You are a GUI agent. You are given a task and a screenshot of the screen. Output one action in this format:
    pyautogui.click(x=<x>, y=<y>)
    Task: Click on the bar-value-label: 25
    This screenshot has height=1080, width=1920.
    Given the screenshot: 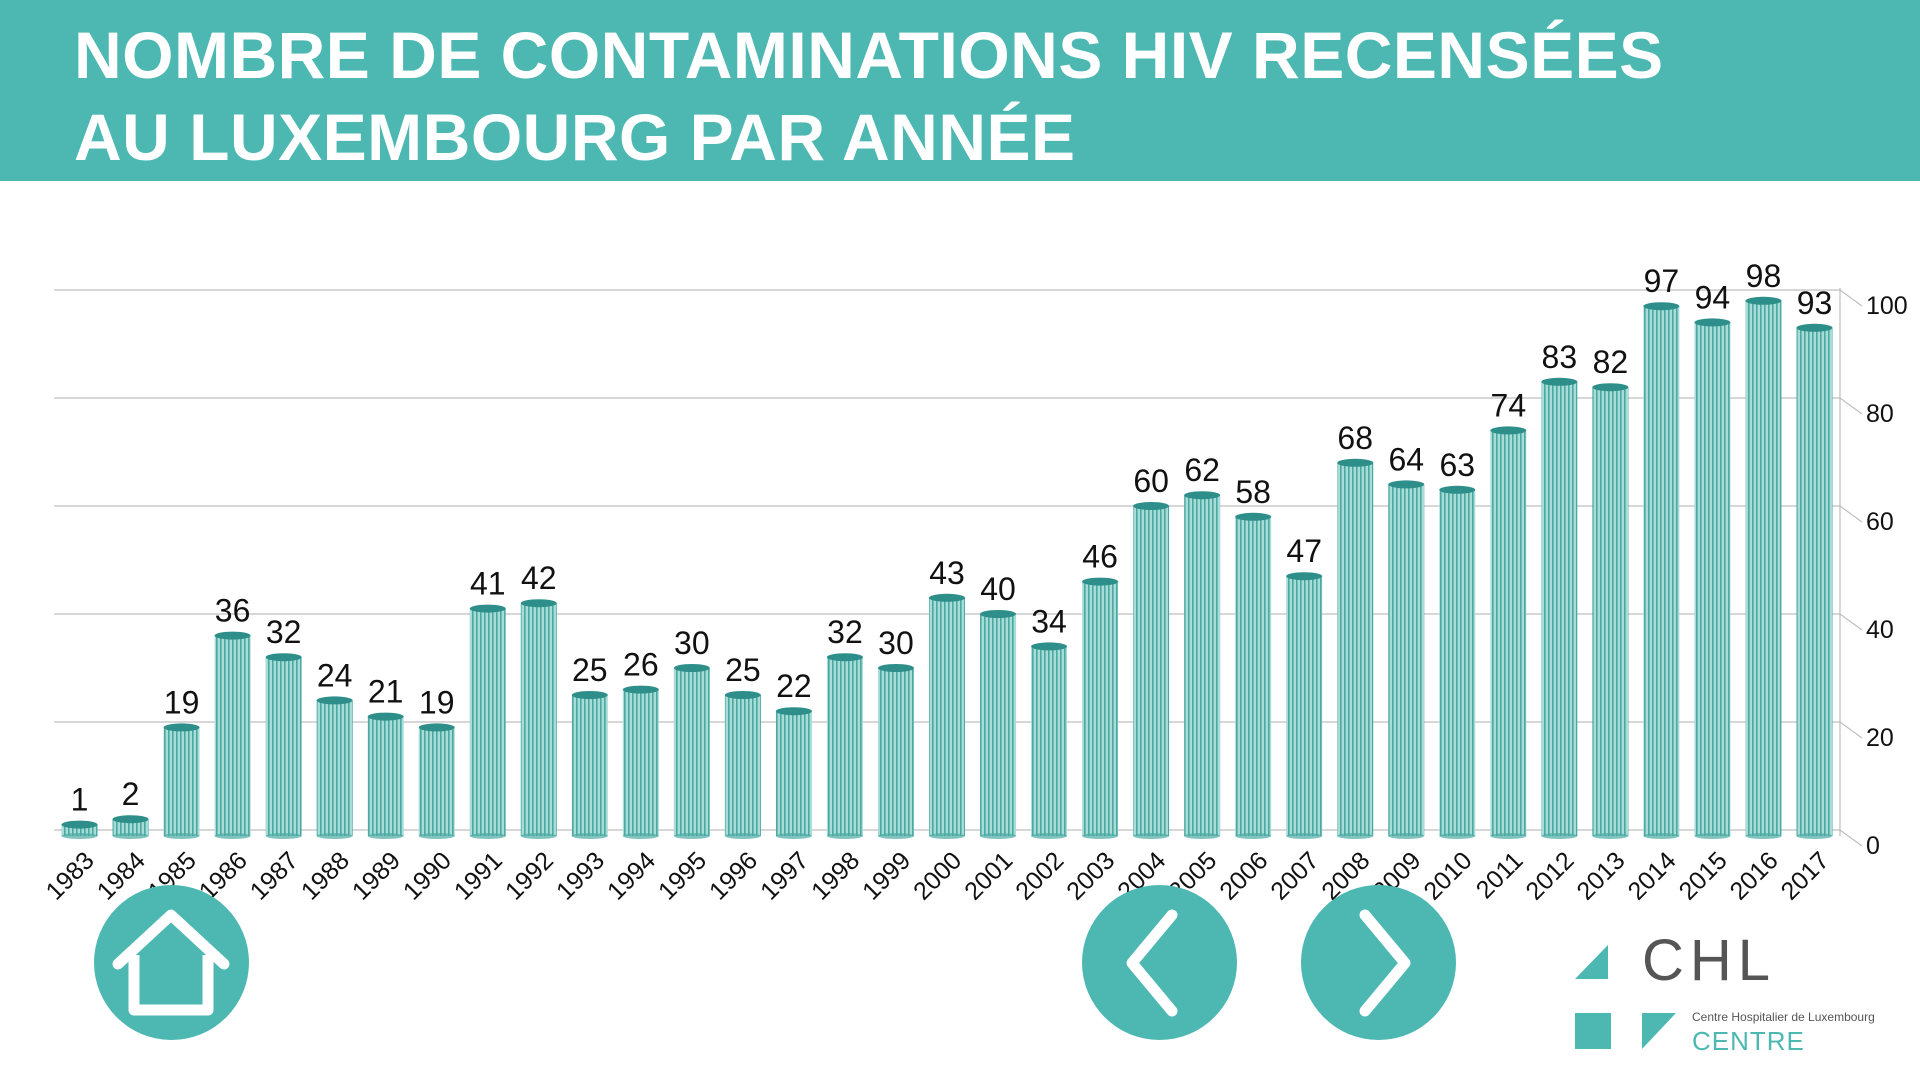 What is the action you would take?
    pyautogui.click(x=590, y=670)
    